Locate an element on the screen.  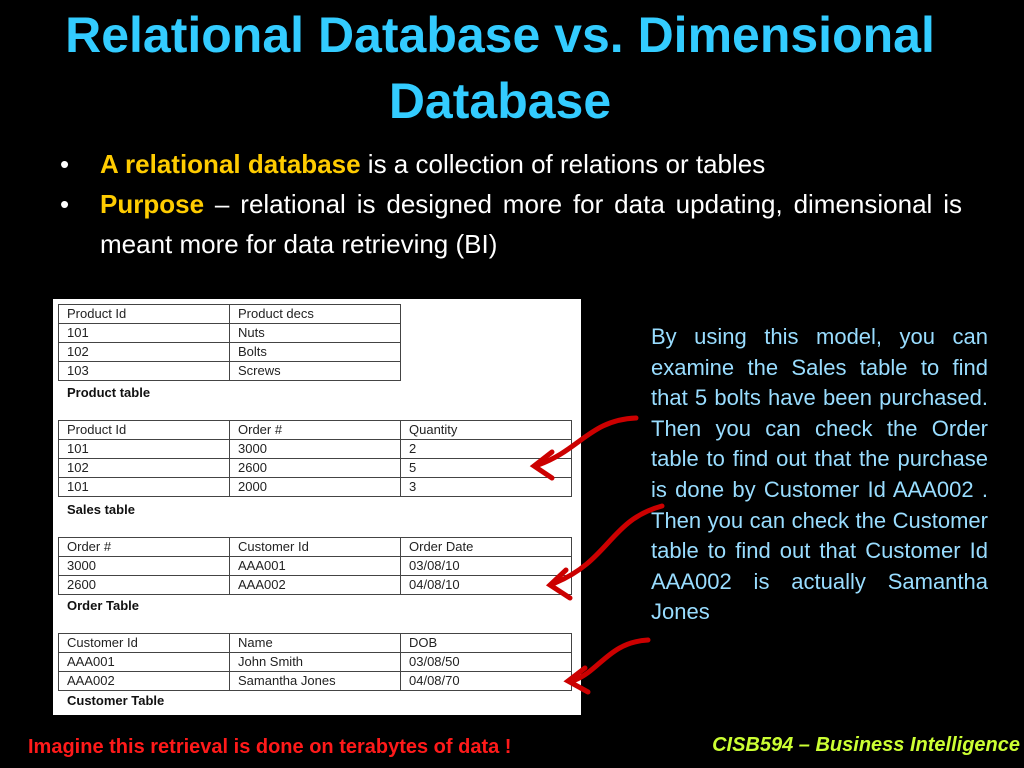
table-row: AAA001 John Smith 03/08/50 is located at coordinates (315, 662).